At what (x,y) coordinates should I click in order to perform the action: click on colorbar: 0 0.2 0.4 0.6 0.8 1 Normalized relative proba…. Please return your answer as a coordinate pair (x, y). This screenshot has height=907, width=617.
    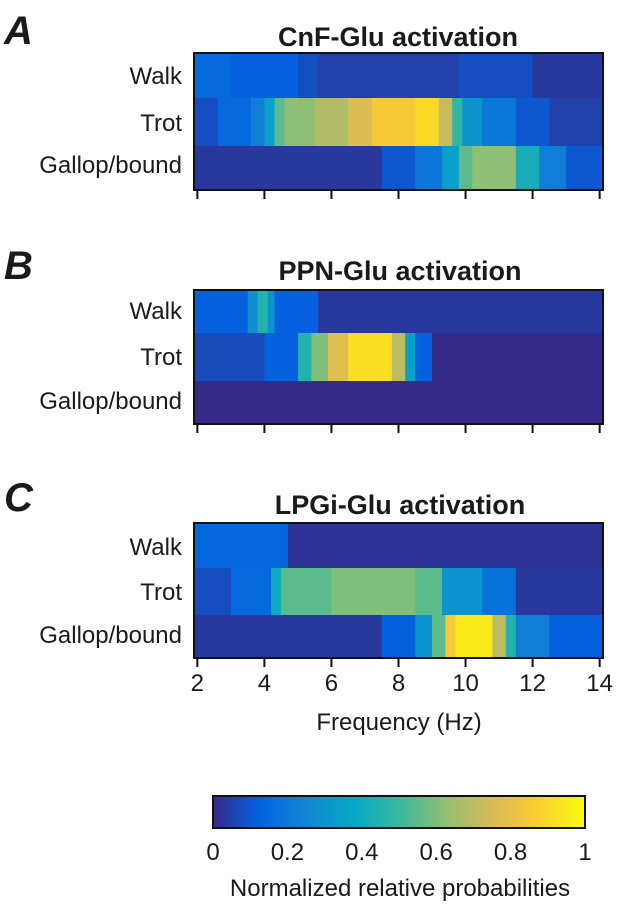
    Looking at the image, I should click on (399, 848).